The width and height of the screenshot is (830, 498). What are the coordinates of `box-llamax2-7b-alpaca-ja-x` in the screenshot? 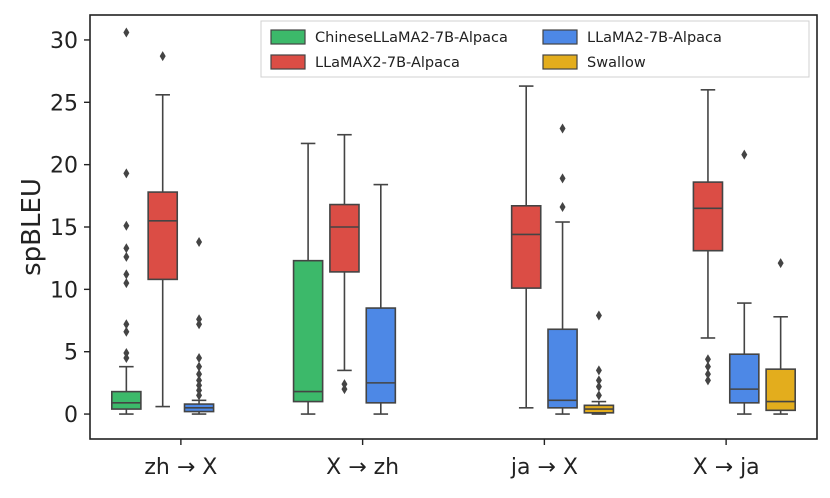 It's located at (526, 247).